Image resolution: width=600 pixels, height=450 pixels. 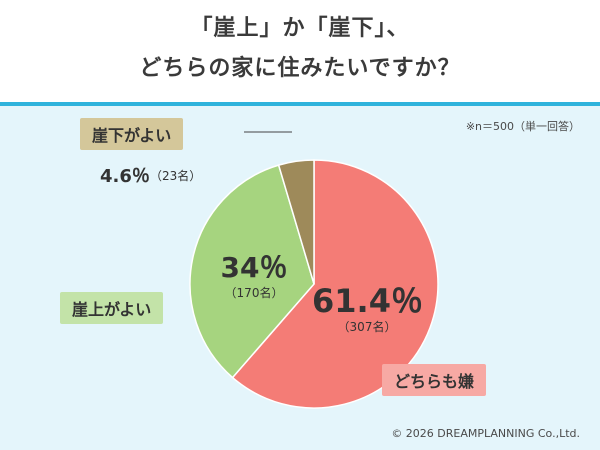 I want to click on copyright-text: © 2026 DREAMPLANNING Co.,Ltd., so click(x=485, y=433).